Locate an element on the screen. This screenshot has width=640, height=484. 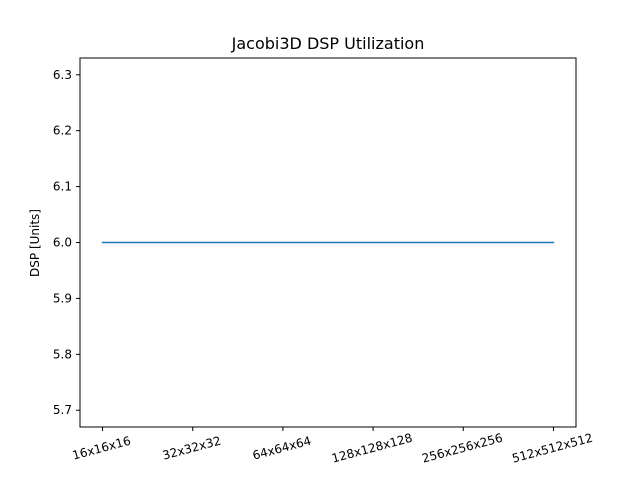
y-tick-label: 5.8 is located at coordinates (62, 354).